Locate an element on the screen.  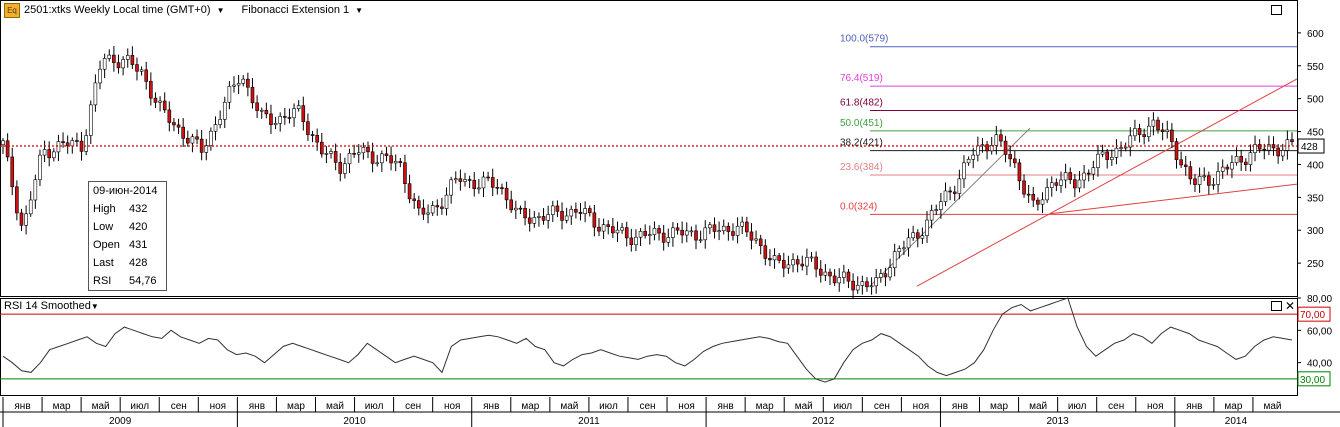
x-year-label: 2014 is located at coordinates (1236, 421).